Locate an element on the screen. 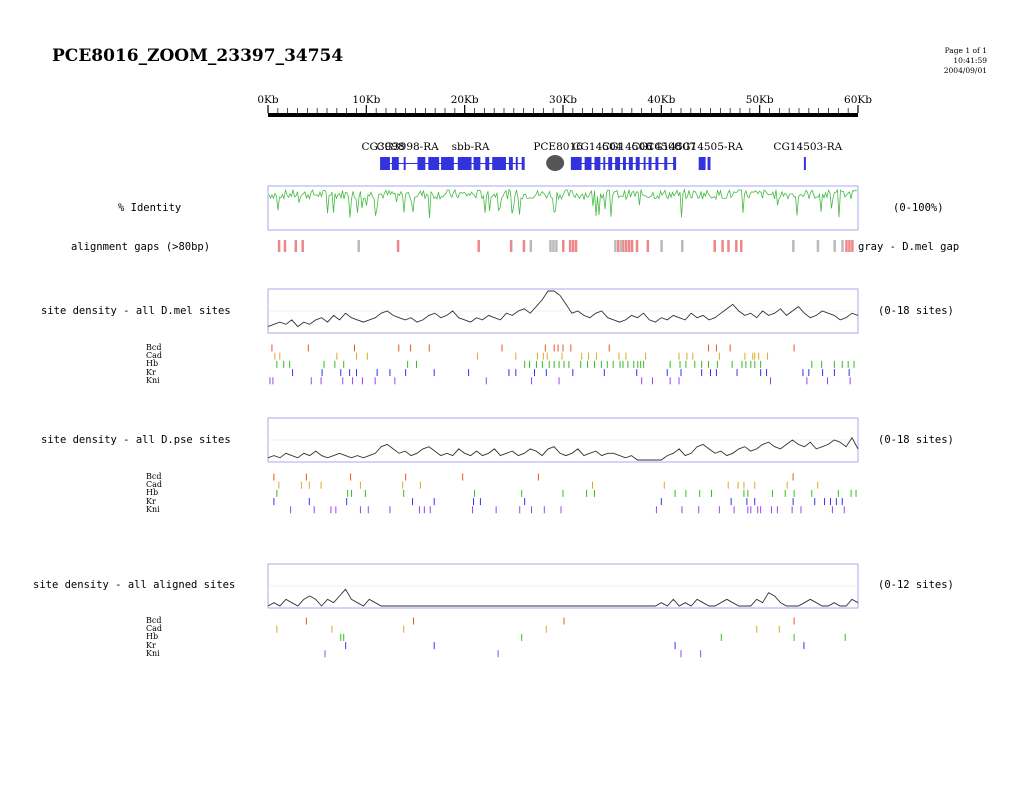 This screenshot has width=1035, height=800. page-title: PCE8016_ZOOM_23397_34754 is located at coordinates (198, 56).